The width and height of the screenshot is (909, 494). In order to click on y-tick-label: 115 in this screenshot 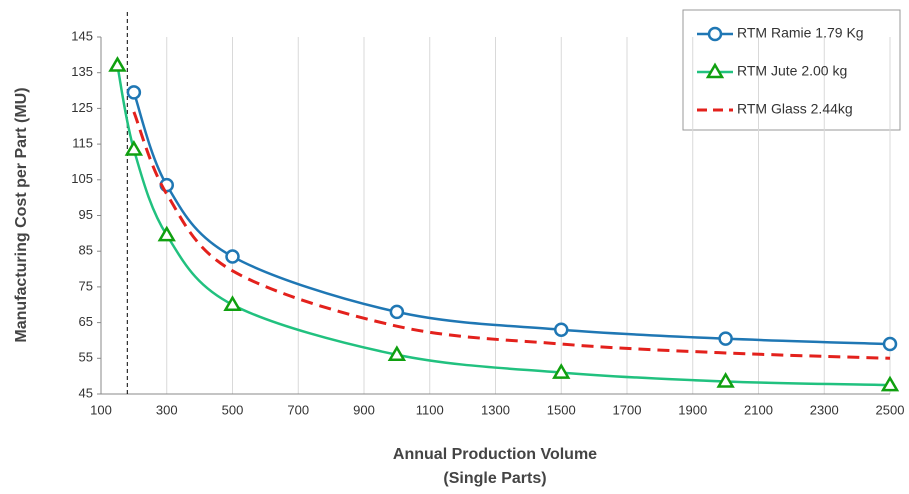, I will do `click(82, 143)`.